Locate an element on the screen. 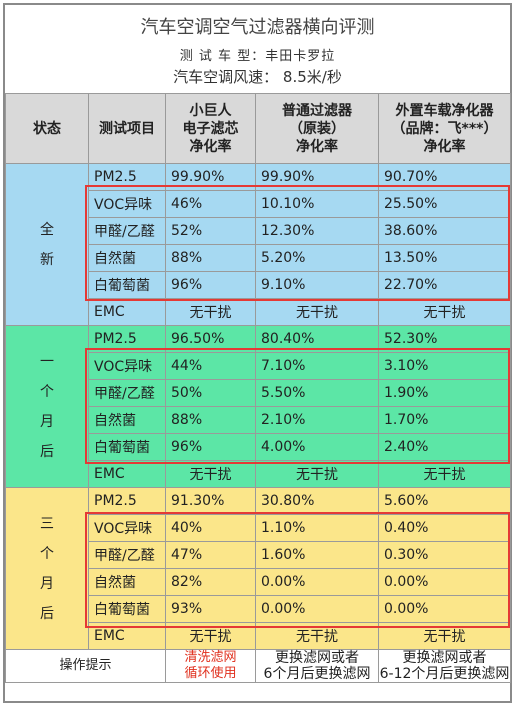  test-item: EMC is located at coordinates (127, 474).